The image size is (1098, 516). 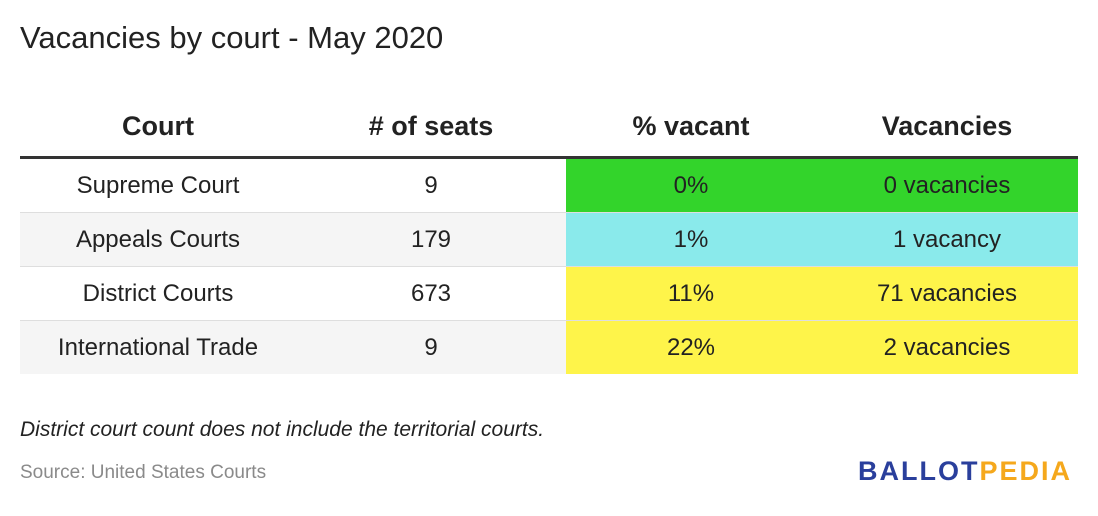 What do you see at coordinates (918, 471) in the screenshot?
I see `logo-part-ballot: BALLOT` at bounding box center [918, 471].